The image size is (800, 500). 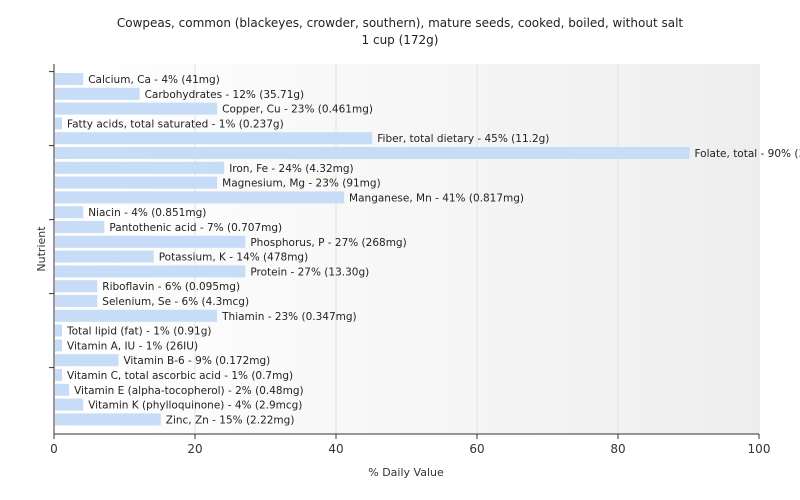 I want to click on bar-label: Total lipid (fat) - 1% (0.91g), so click(x=138, y=332).